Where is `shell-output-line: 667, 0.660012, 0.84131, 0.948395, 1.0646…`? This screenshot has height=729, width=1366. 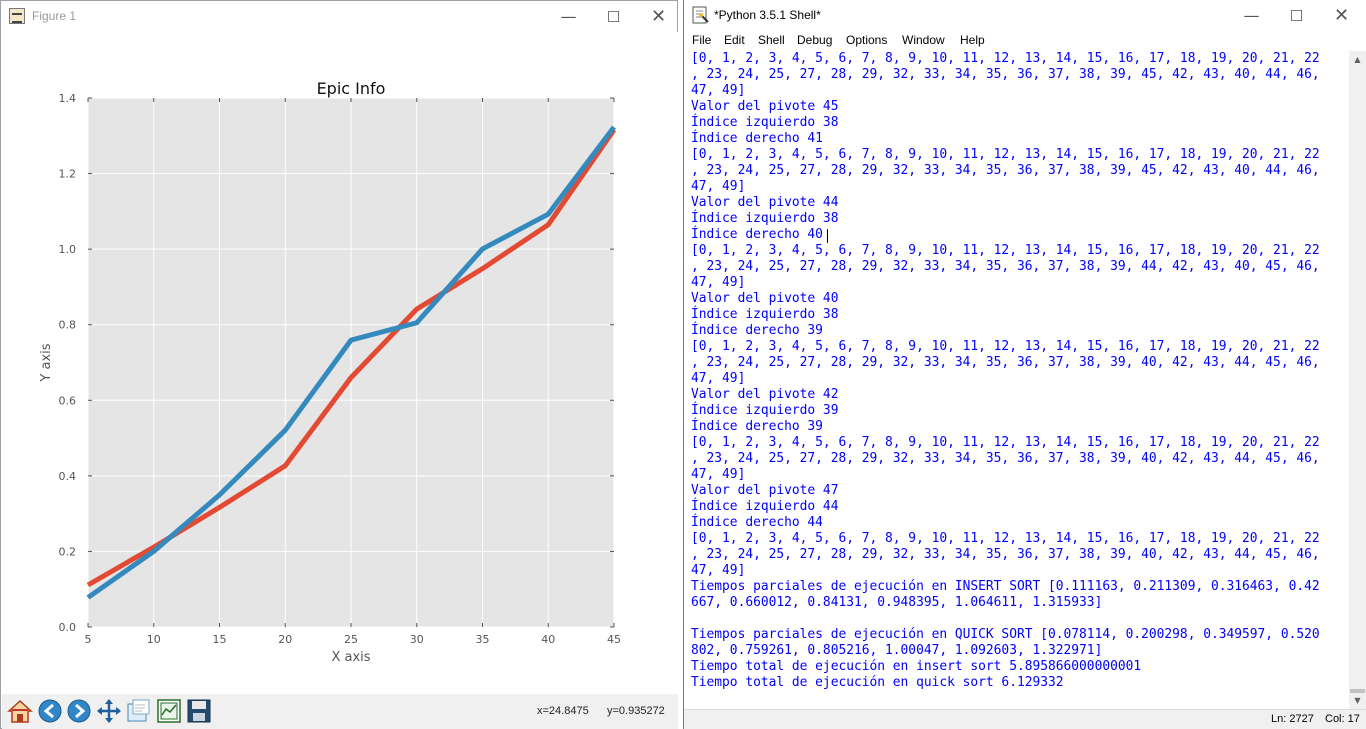
shell-output-line: 667, 0.660012, 0.84131, 0.948395, 1.0646… is located at coordinates (897, 602).